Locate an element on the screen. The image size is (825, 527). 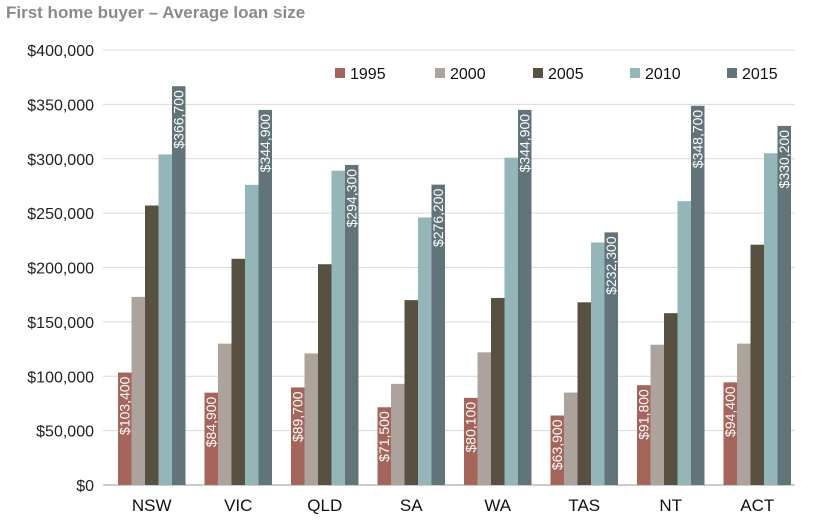
bar-2005-wa is located at coordinates (498, 391).